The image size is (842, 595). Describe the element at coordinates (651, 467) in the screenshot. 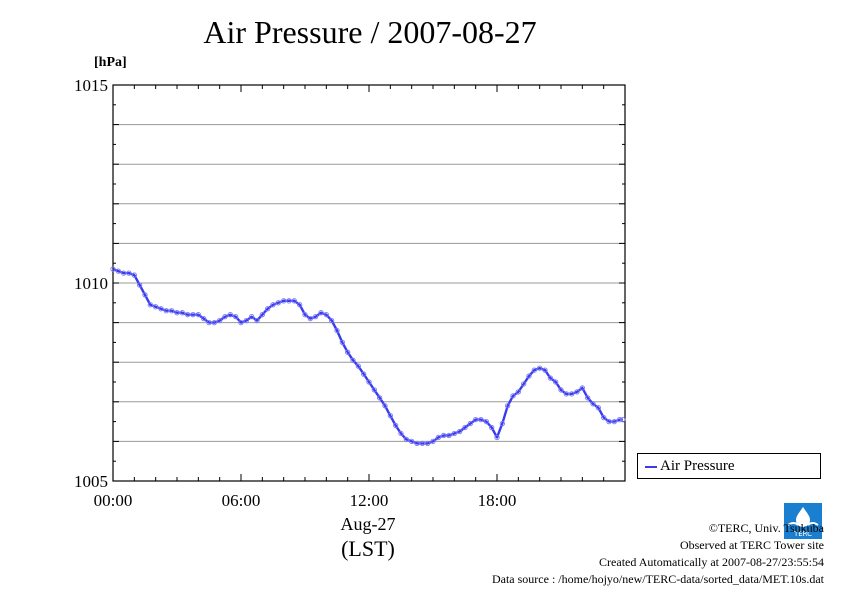

I see `legend-swatch` at that location.